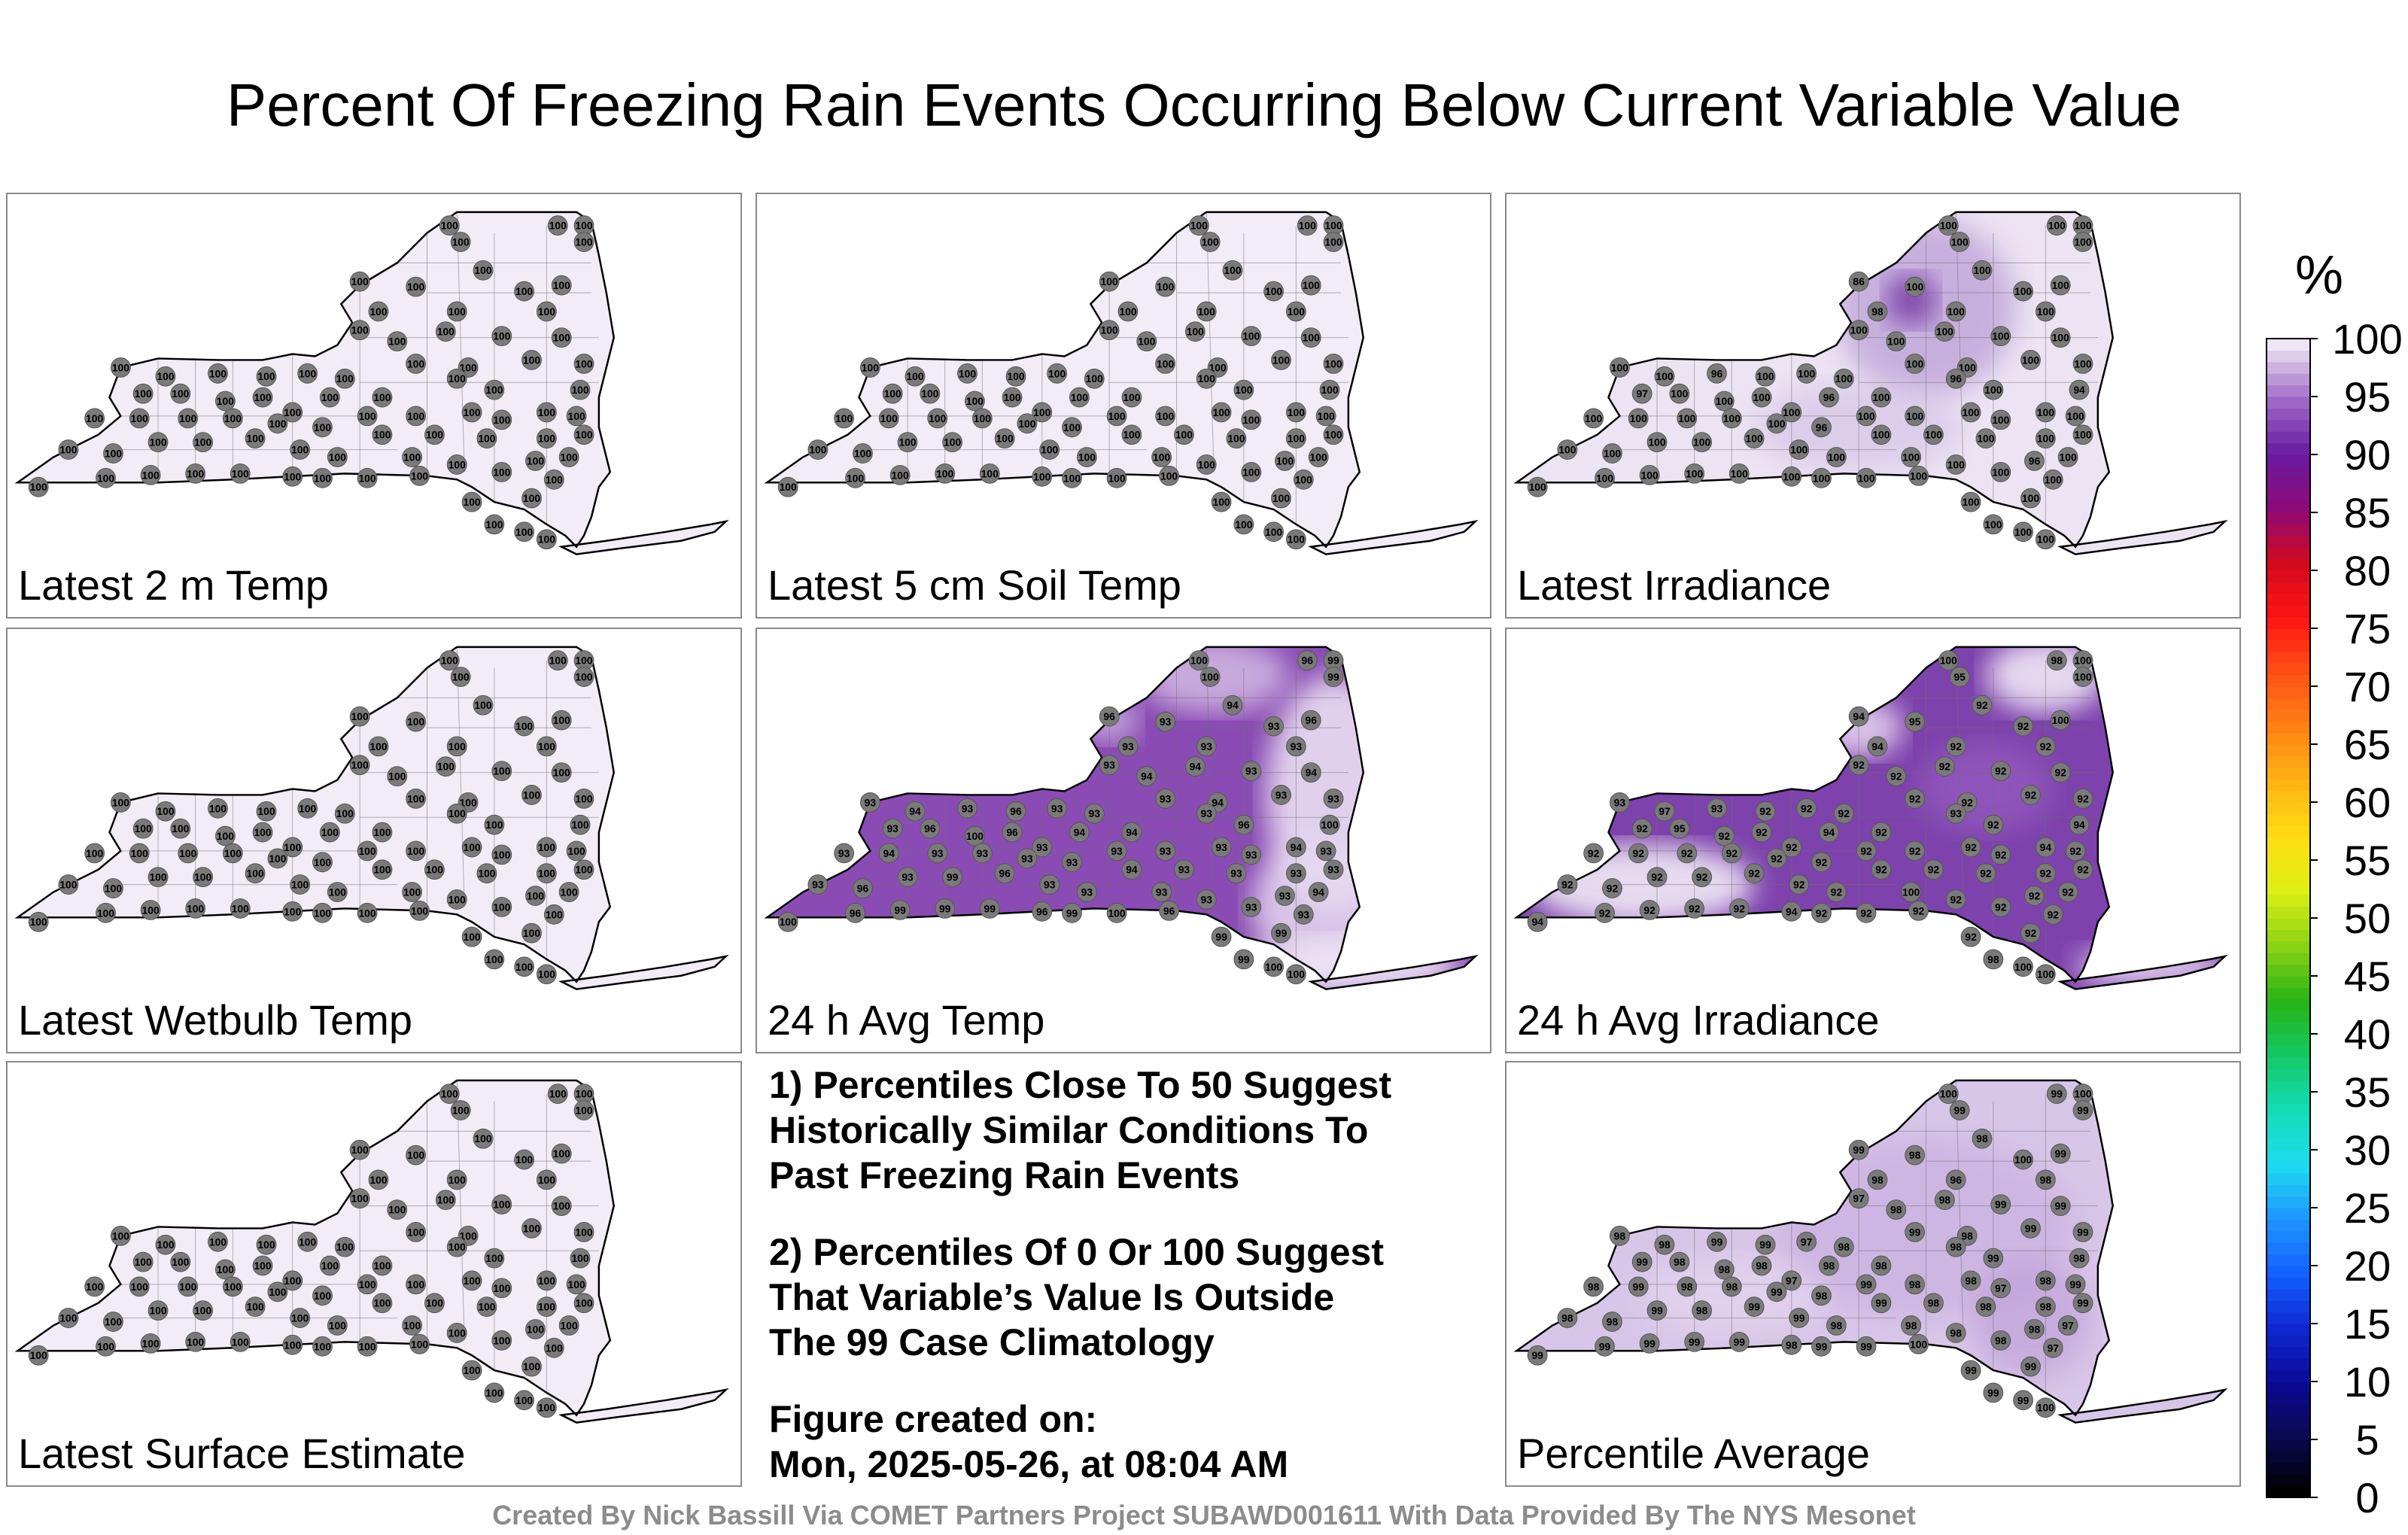 This screenshot has height=1535, width=2408. Describe the element at coordinates (1004, 1175) in the screenshot. I see `note-line: Past Freezing Rain Events` at that location.